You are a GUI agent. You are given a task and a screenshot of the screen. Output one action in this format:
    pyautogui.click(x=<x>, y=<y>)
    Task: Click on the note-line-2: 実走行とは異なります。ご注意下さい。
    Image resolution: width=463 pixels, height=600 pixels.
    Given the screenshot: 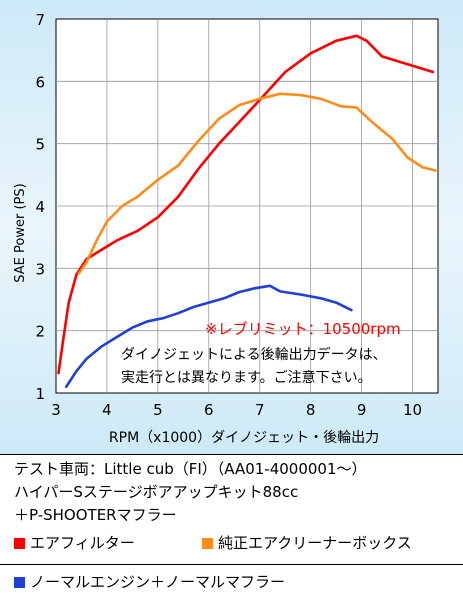 What is the action you would take?
    pyautogui.click(x=246, y=377)
    